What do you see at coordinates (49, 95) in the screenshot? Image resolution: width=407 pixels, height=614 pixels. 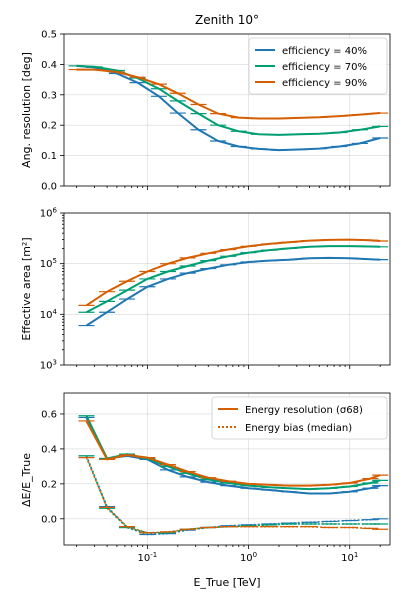 I see `y-tick-label: 0.3` at bounding box center [49, 95].